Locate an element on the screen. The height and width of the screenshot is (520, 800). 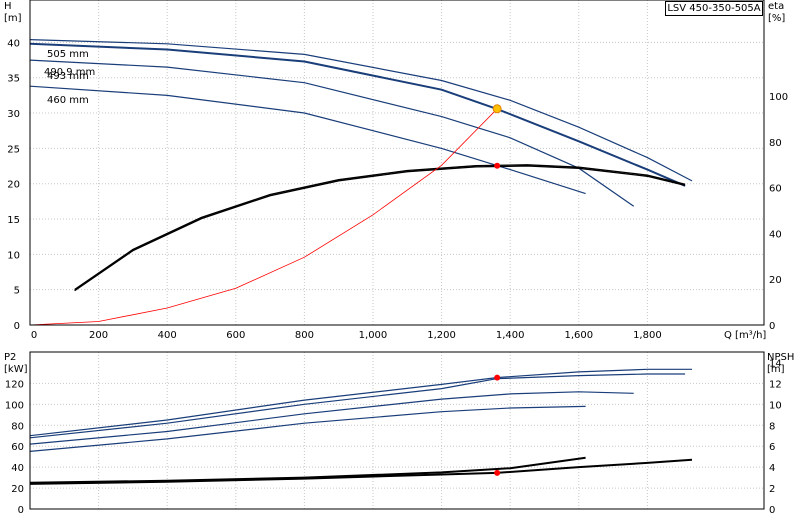
legend-box: LSV 450-350-505A is located at coordinates (714, 8).